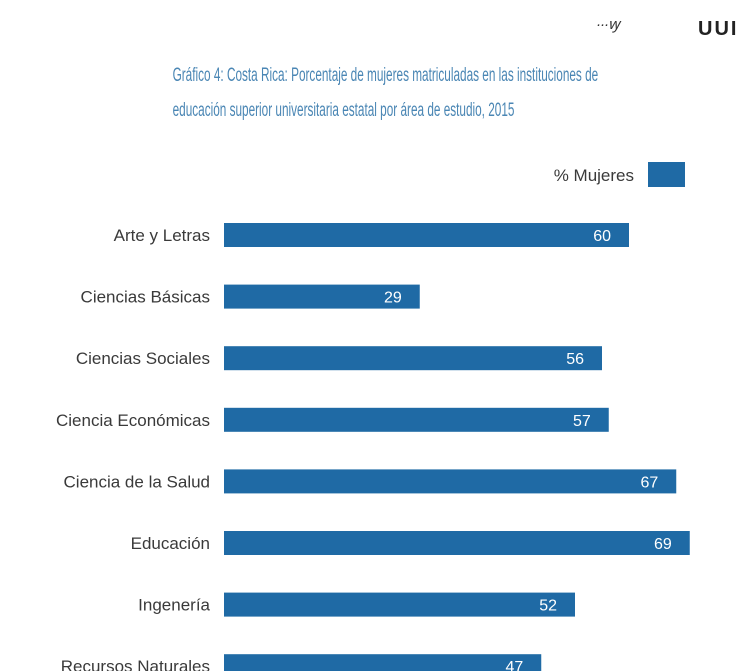 This screenshot has height=671, width=752. What do you see at coordinates (416, 419) in the screenshot?
I see `bar-ciencia-economicas` at bounding box center [416, 419].